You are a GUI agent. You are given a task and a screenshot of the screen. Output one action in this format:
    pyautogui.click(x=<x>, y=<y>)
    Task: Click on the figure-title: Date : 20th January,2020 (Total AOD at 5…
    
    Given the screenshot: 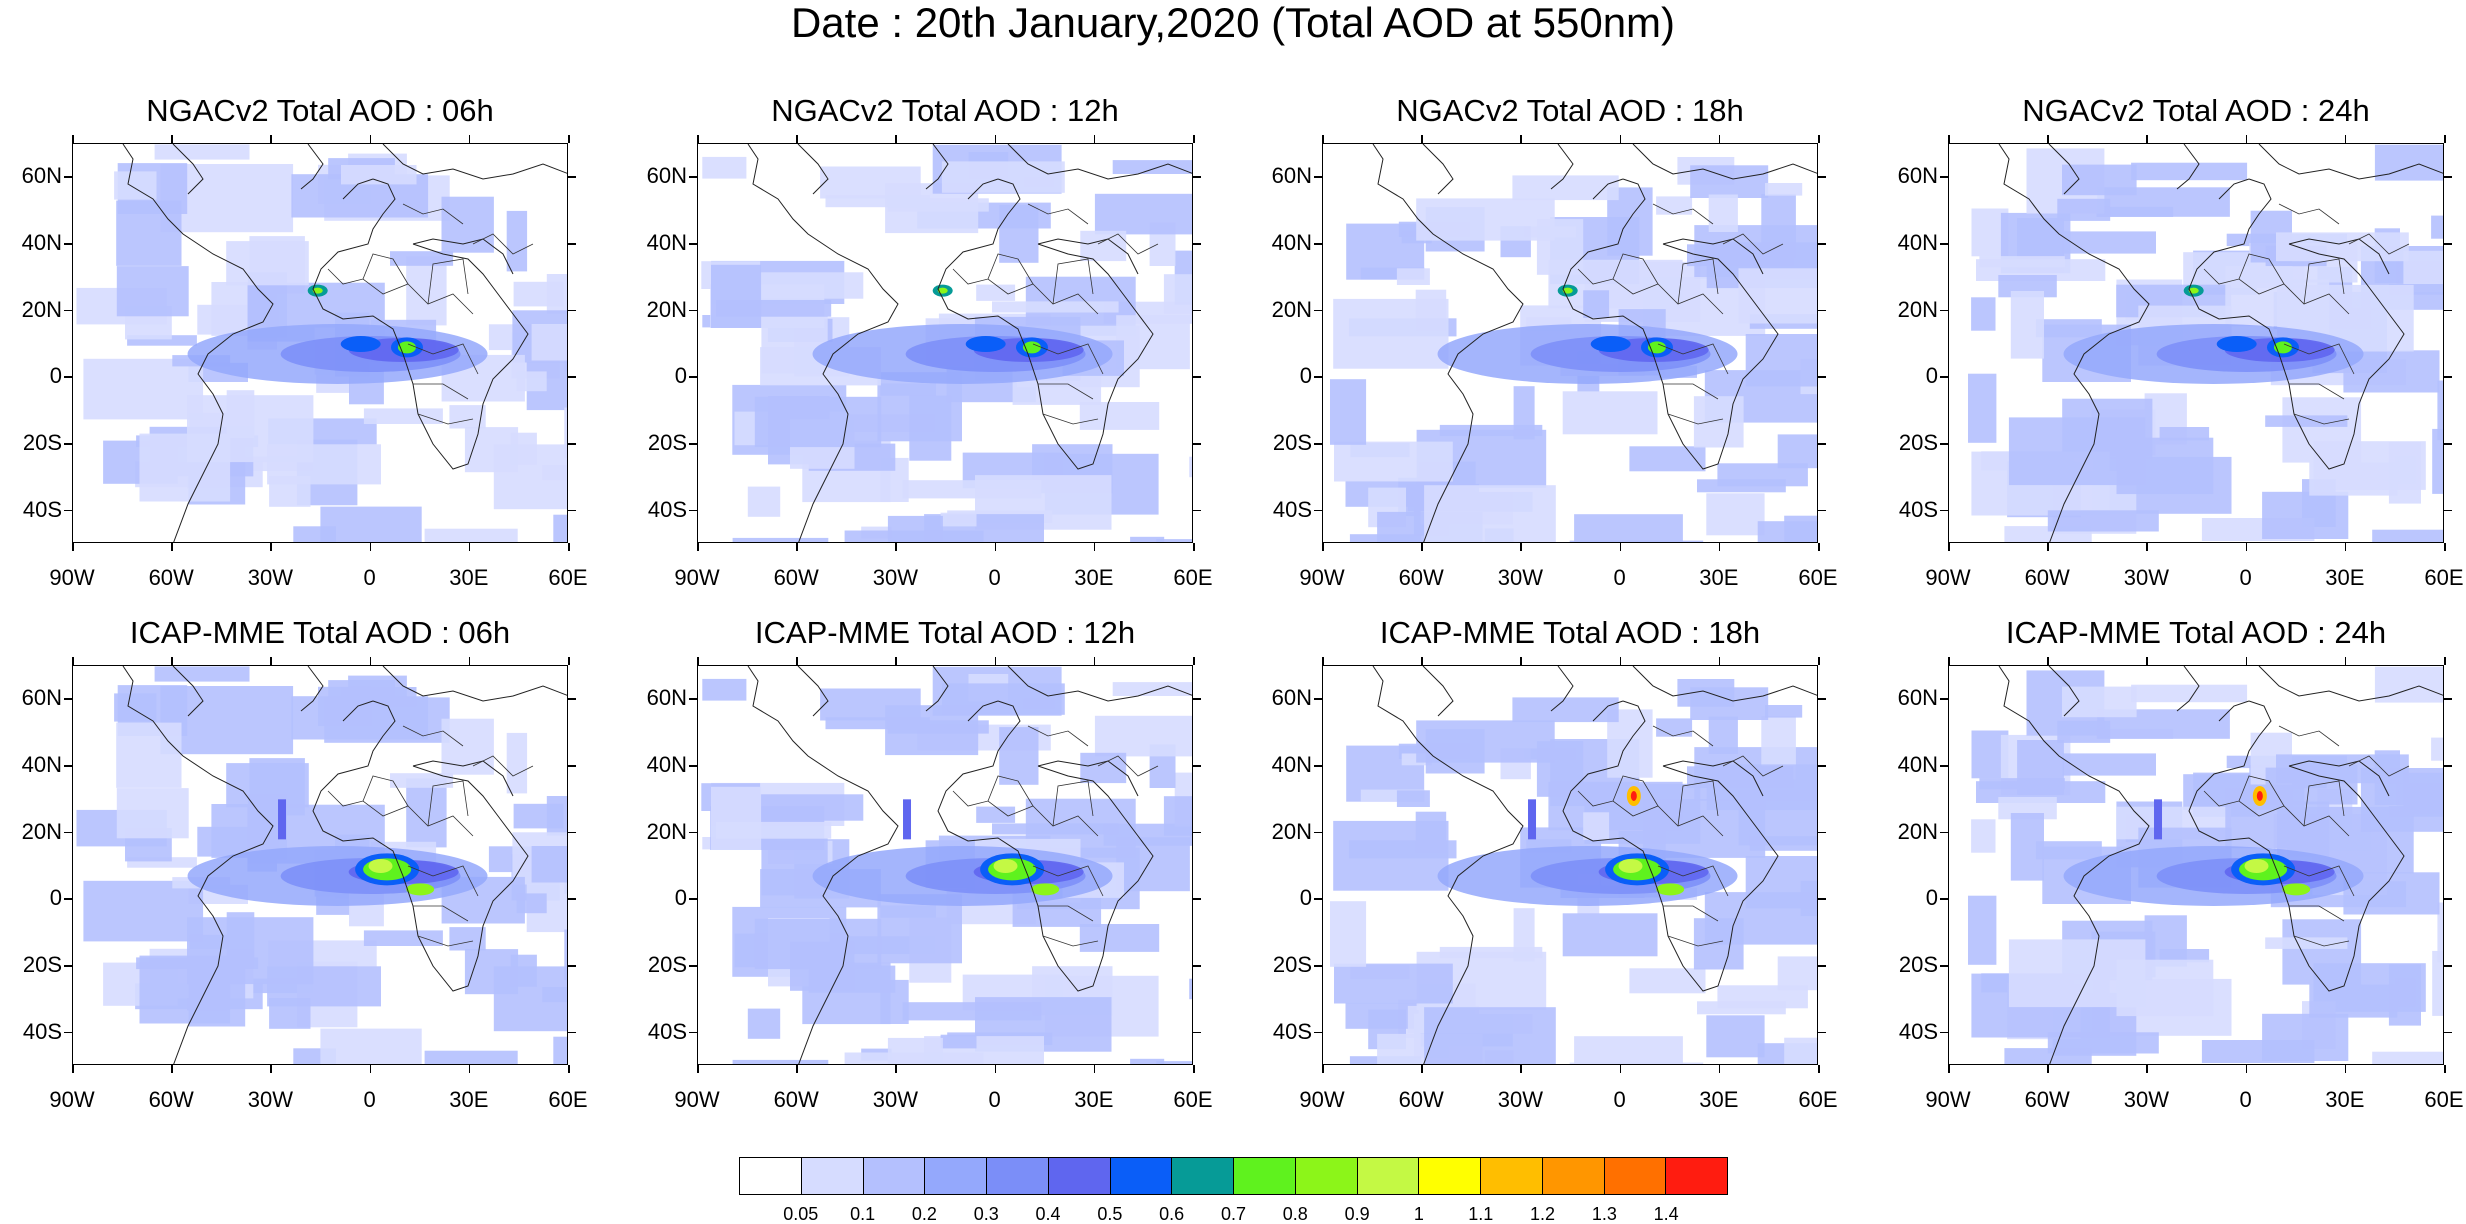 What is the action you would take?
    pyautogui.click(x=1233, y=23)
    